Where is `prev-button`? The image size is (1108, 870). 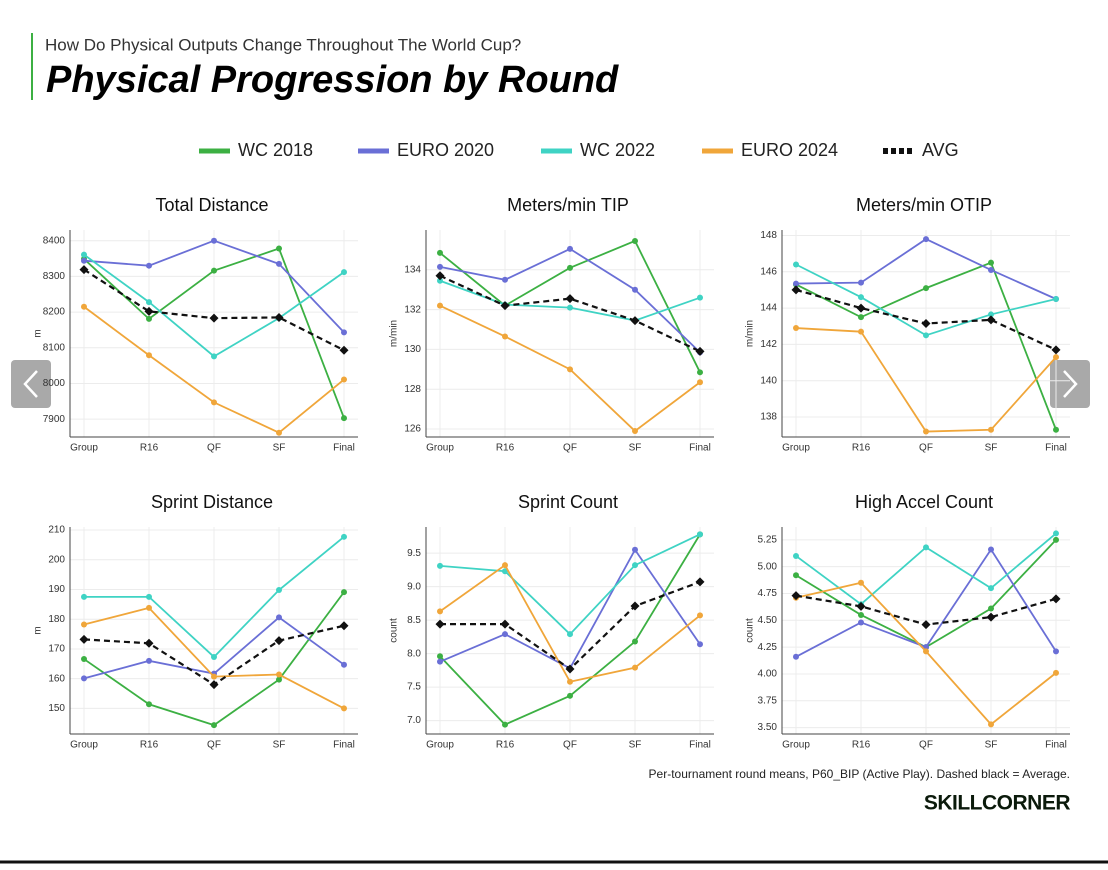
prev-button is located at coordinates (31, 384).